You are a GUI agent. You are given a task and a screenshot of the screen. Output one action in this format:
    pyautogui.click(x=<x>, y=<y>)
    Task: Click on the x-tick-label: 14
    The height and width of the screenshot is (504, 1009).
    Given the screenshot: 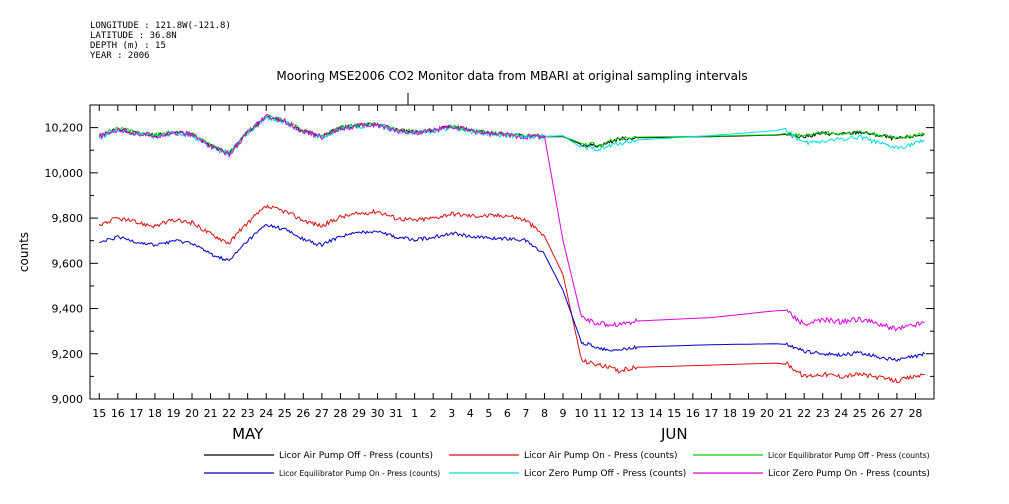 What is the action you would take?
    pyautogui.click(x=656, y=413)
    